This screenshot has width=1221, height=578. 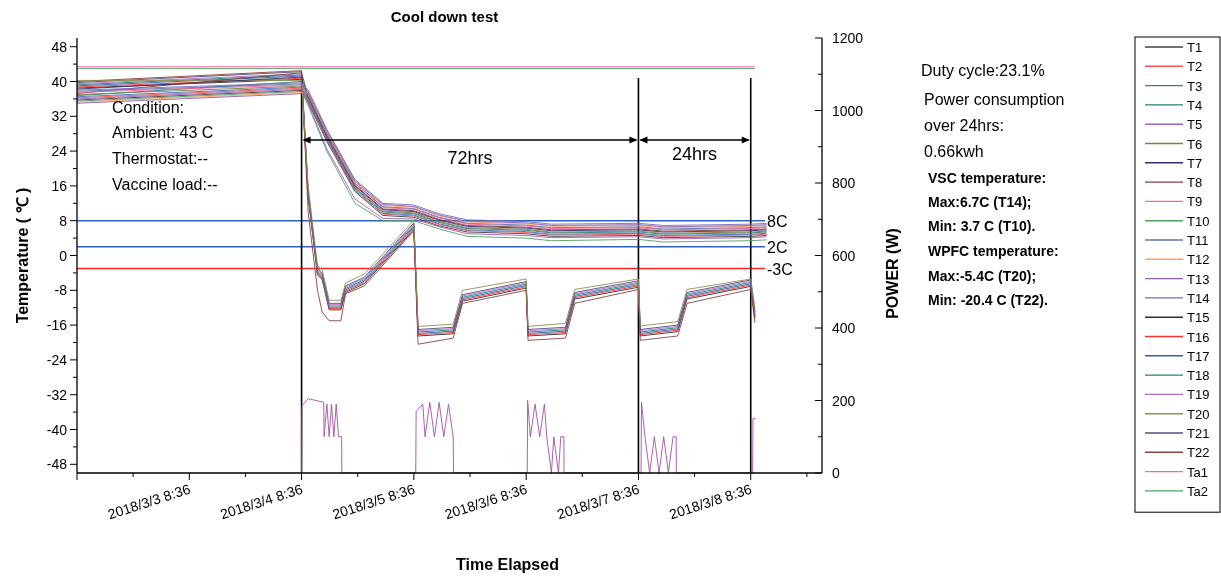 What do you see at coordinates (844, 255) in the screenshot?
I see `y2-tick-label: 600` at bounding box center [844, 255].